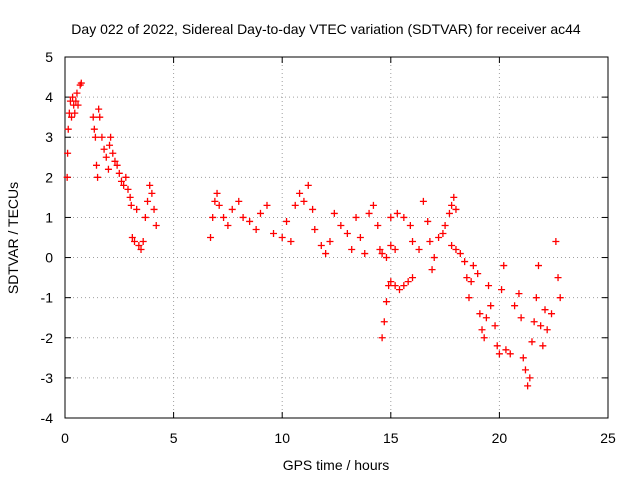 The image size is (640, 480). Describe the element at coordinates (13, 238) in the screenshot. I see `y-axis-label: SDTVAR / TECUs` at that location.